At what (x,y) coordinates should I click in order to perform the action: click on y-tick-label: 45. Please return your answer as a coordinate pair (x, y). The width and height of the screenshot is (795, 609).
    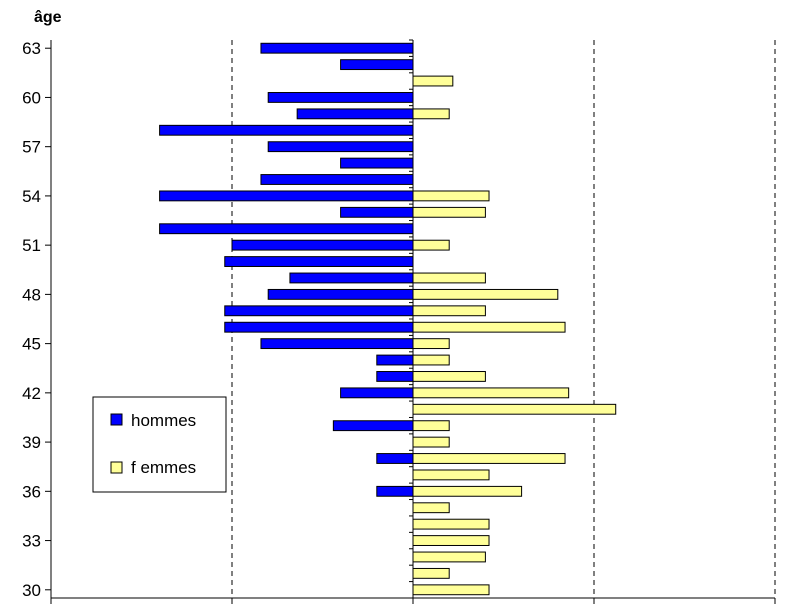
    Looking at the image, I should click on (31, 344).